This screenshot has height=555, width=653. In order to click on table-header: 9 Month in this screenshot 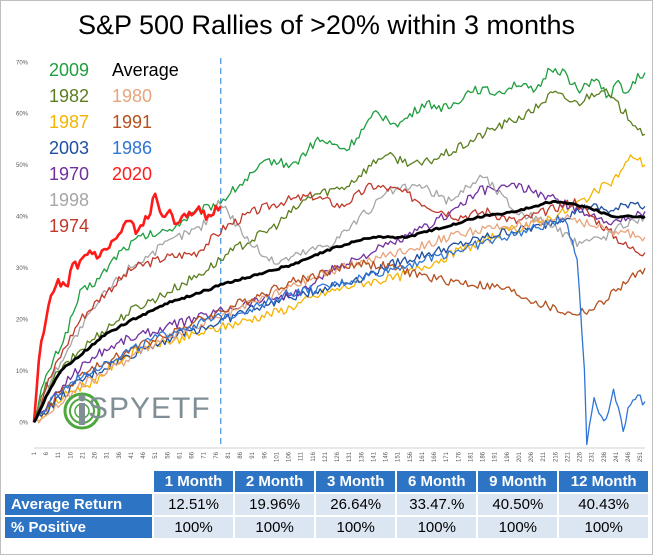, I will do `click(518, 481)`.